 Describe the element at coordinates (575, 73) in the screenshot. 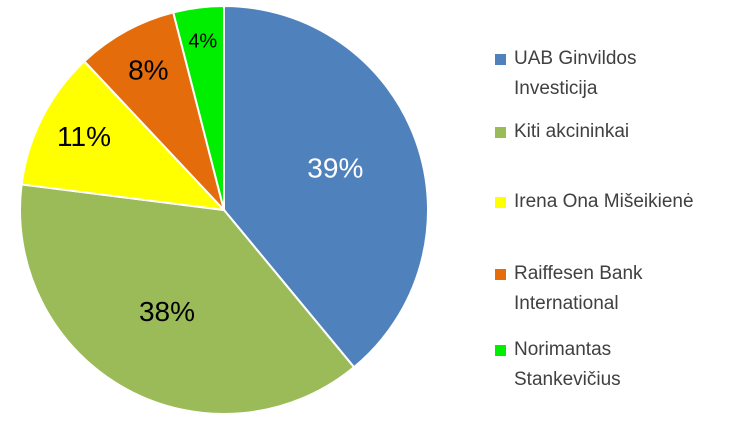

I see `legend-label: UAB Ginvildos Investicija` at that location.